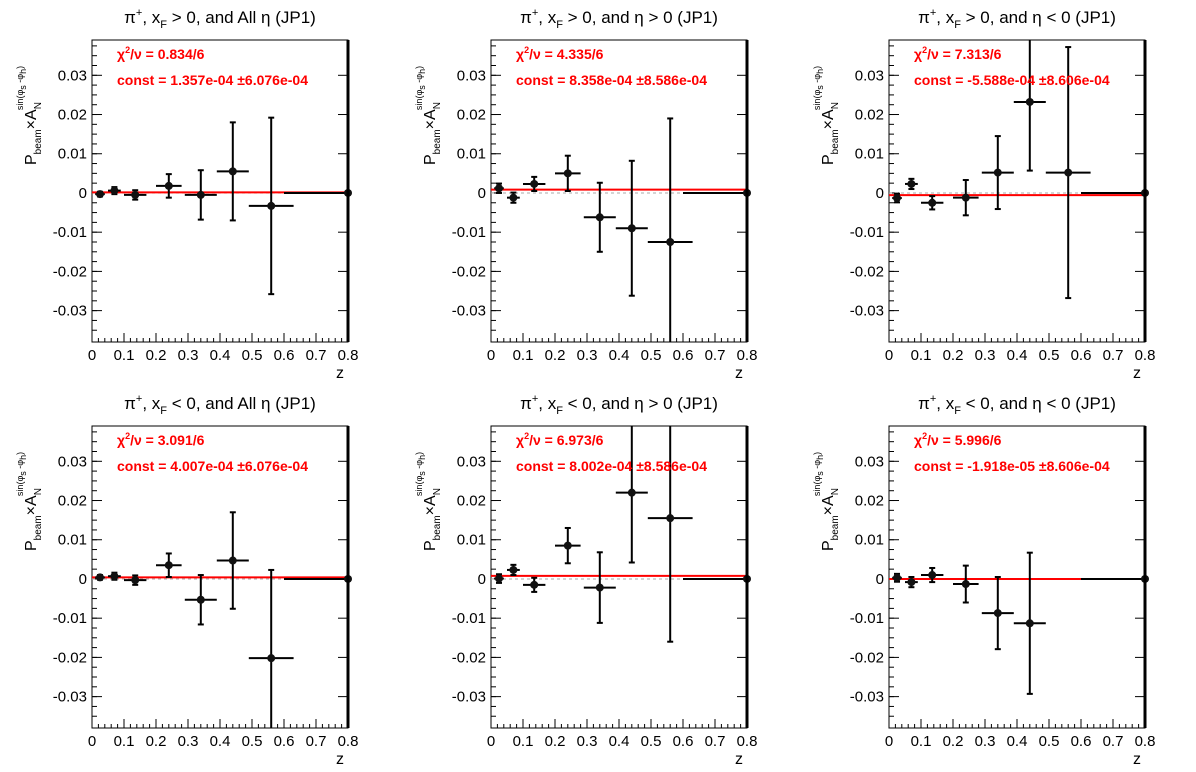 Image resolution: width=1196 pixels, height=772 pixels. What do you see at coordinates (611, 80) in the screenshot?
I see `const-label: const = 8.358e-04 ±8.586e-04` at bounding box center [611, 80].